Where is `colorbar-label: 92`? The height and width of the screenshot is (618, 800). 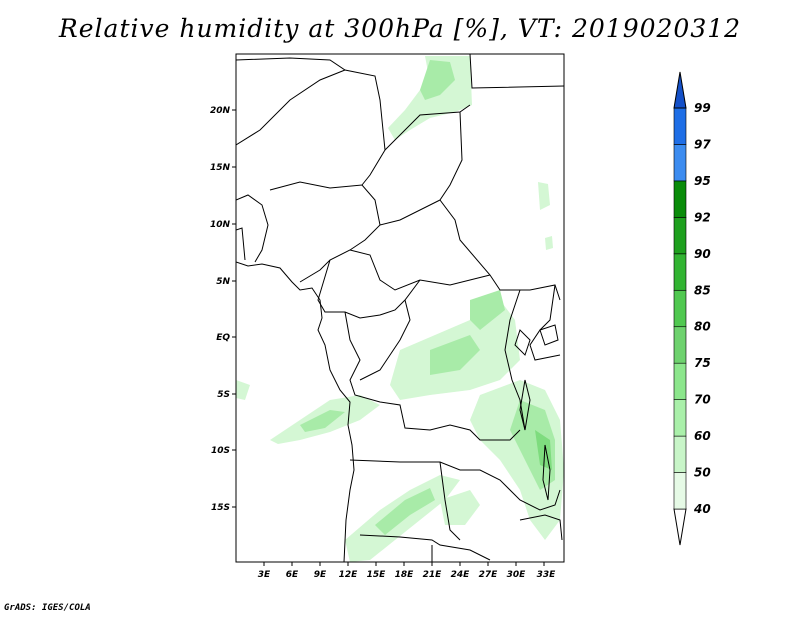 colorbar-label: 92 is located at coordinates (702, 217).